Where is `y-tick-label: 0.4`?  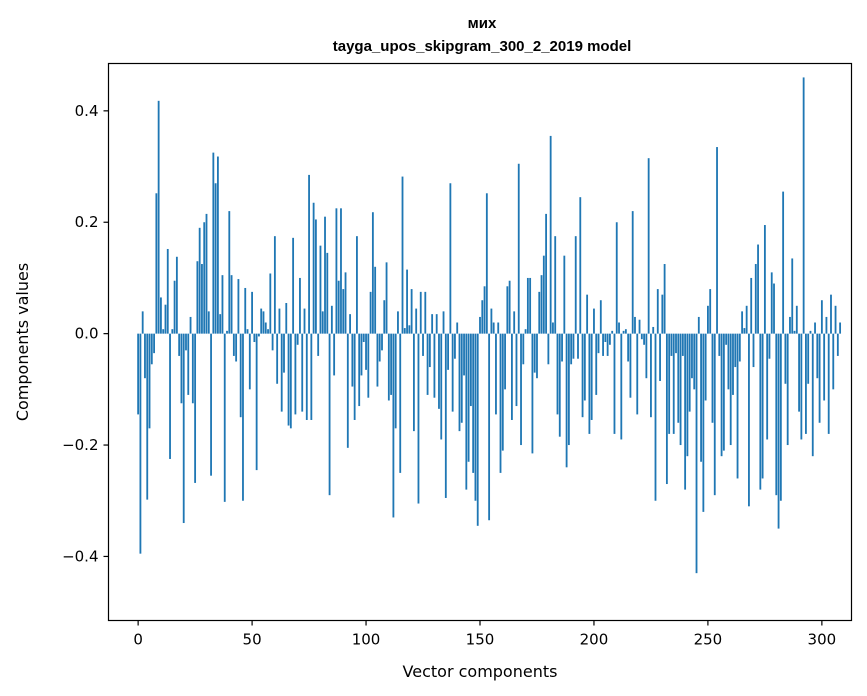
y-tick-label: 0.4 is located at coordinates (87, 111).